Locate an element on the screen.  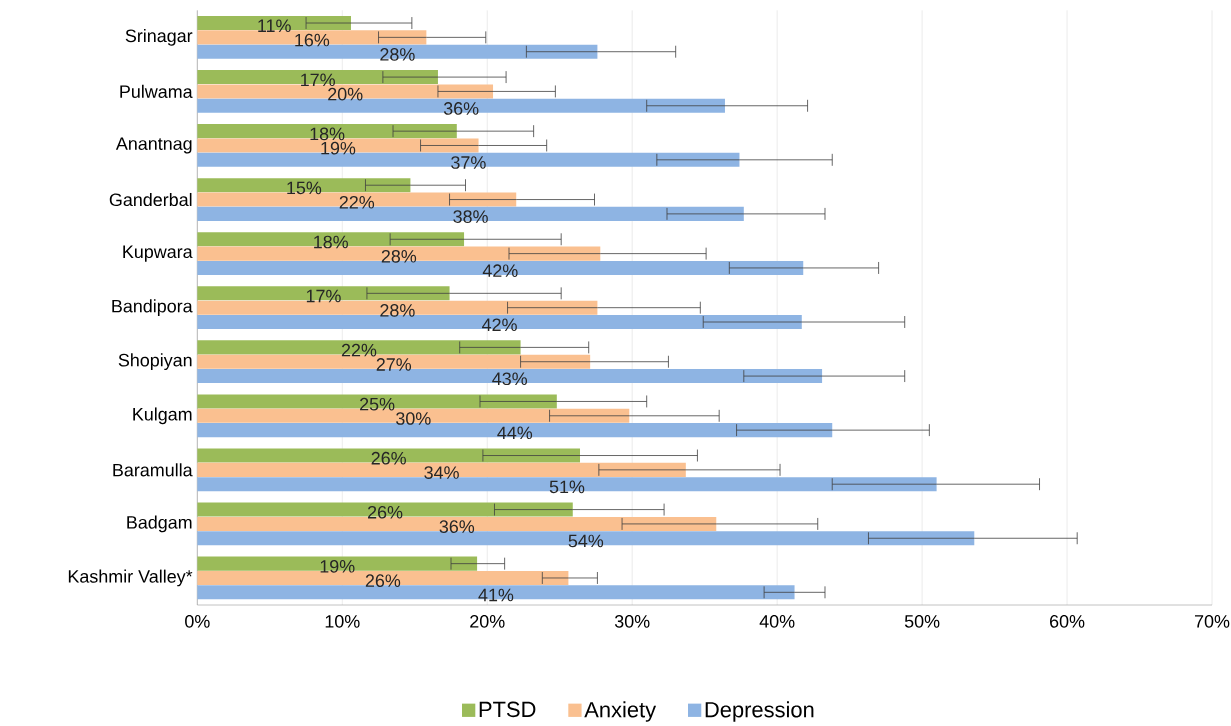
y-tick-label: Pulwama is located at coordinates (156, 91).